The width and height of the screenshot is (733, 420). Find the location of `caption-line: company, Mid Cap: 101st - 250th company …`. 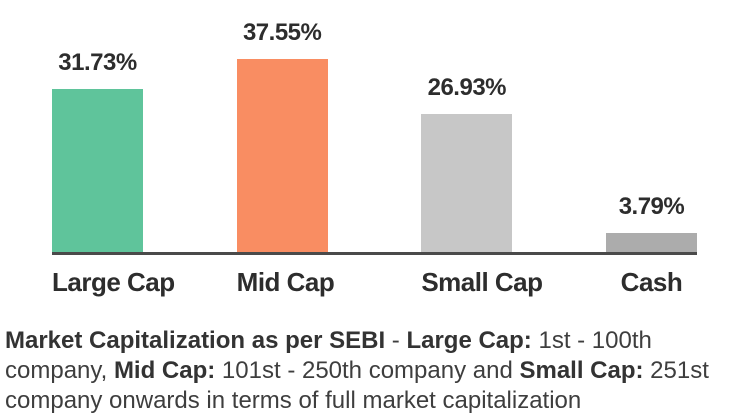

caption-line: company, Mid Cap: 101st - 250th company … is located at coordinates (369, 371).